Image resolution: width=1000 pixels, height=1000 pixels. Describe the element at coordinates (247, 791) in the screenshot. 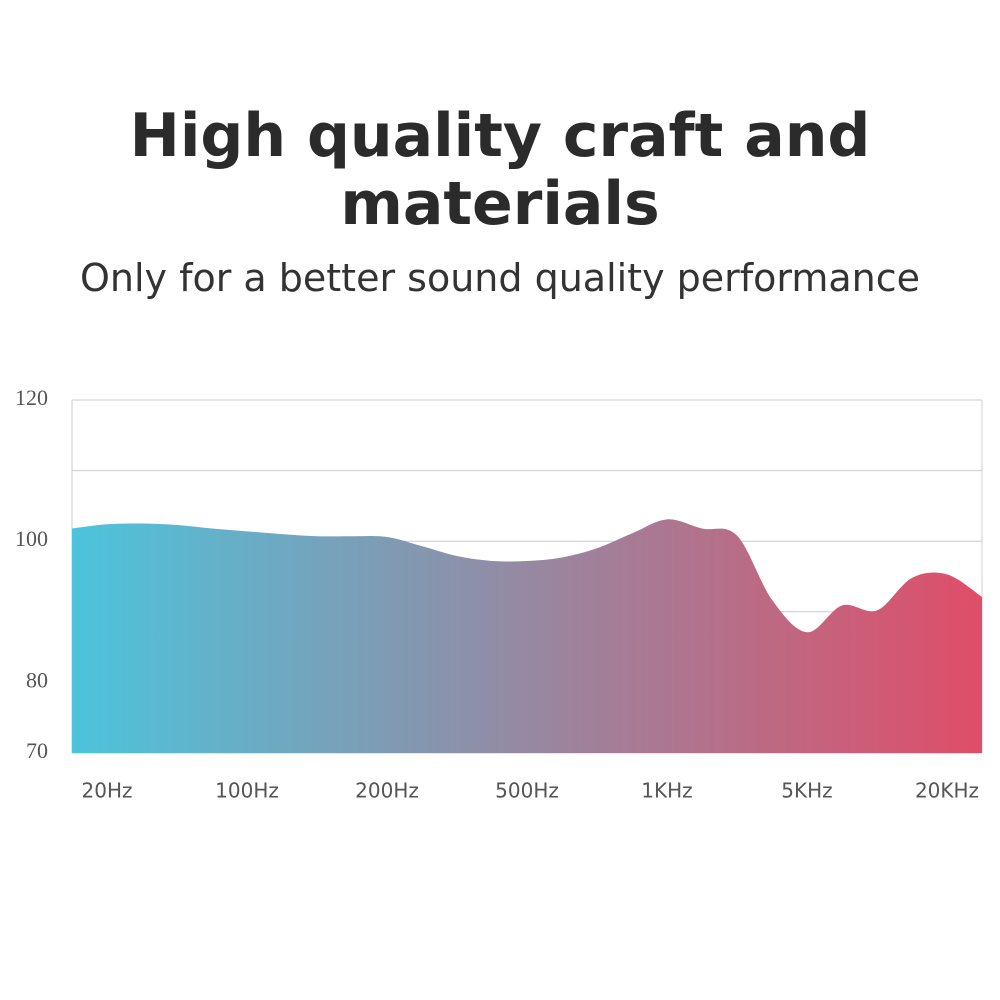

I see `x-tick-label: 100Hz` at that location.